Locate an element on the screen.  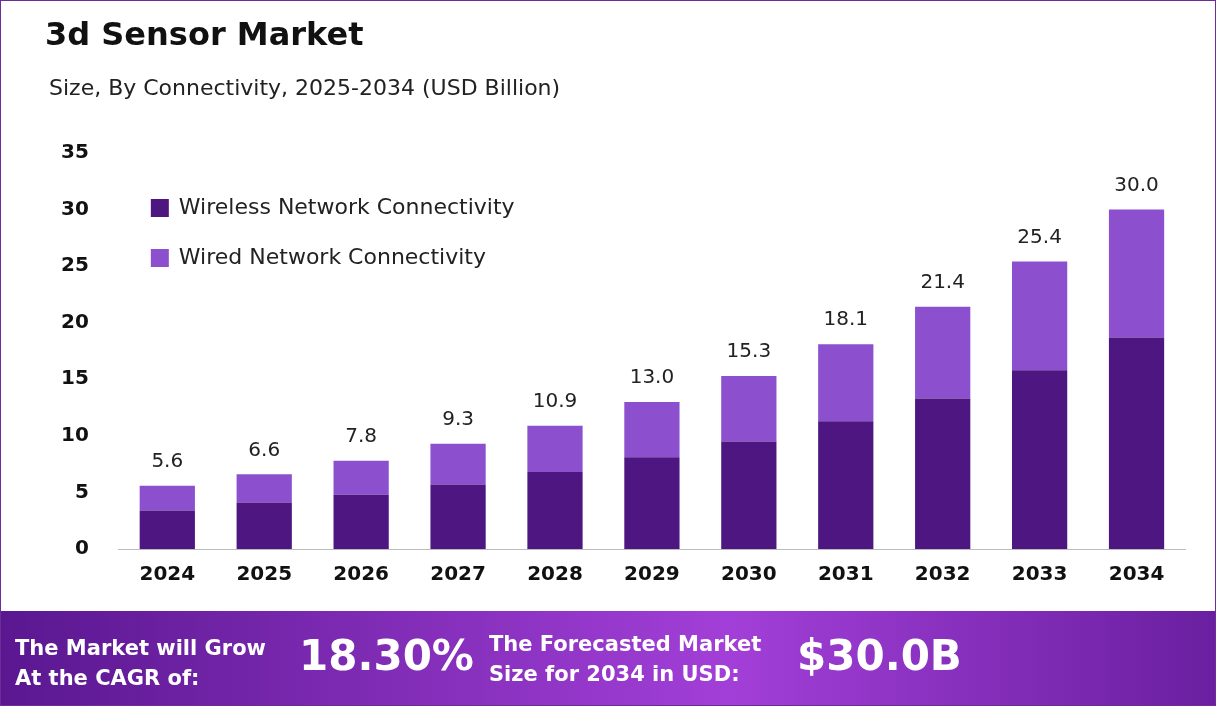
x-tick-label: 2030 is located at coordinates (749, 573).